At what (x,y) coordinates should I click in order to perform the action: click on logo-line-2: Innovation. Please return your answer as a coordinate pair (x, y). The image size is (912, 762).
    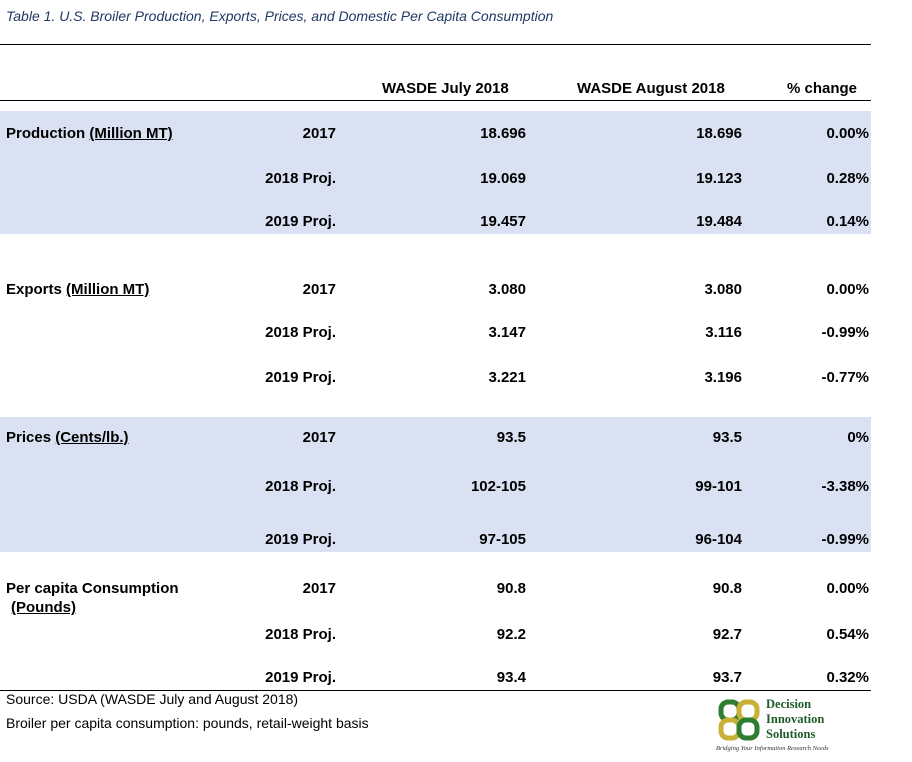
    Looking at the image, I should click on (795, 719).